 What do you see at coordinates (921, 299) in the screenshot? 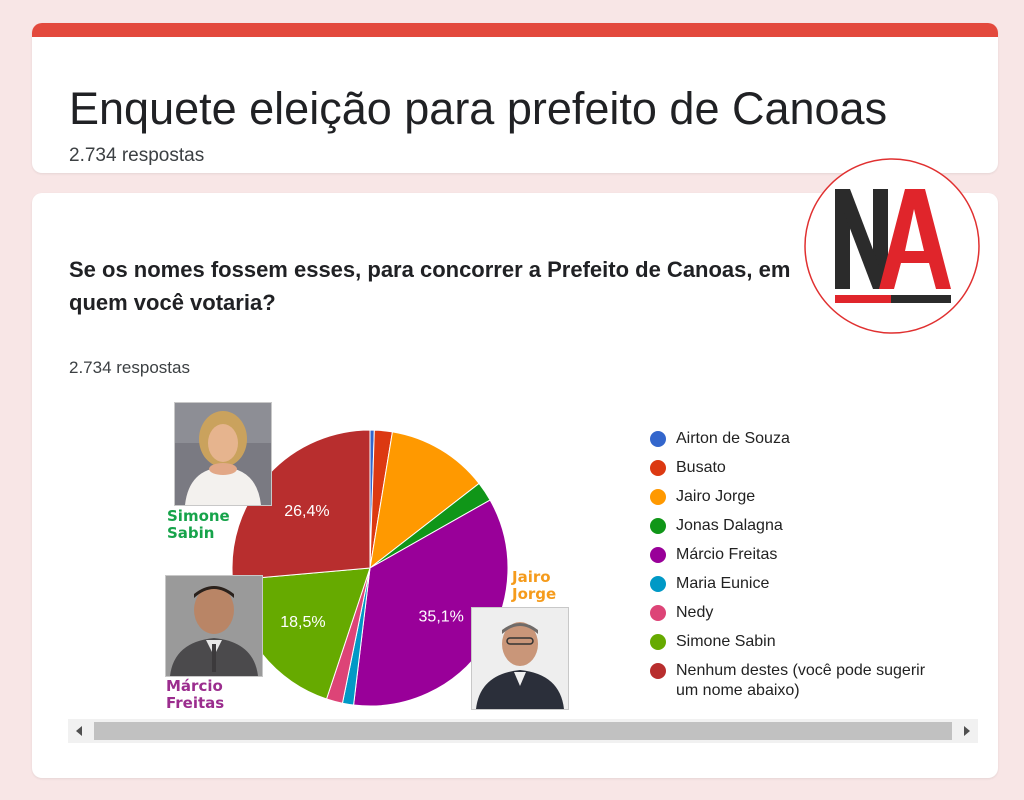
I see `logo-underline-dark` at bounding box center [921, 299].